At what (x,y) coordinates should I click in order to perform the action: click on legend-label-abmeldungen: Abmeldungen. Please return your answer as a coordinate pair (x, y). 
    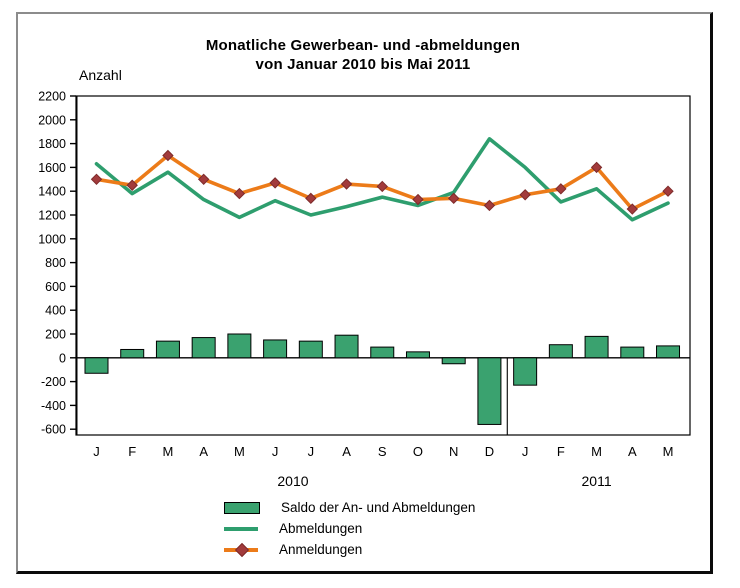
    Looking at the image, I should click on (321, 528).